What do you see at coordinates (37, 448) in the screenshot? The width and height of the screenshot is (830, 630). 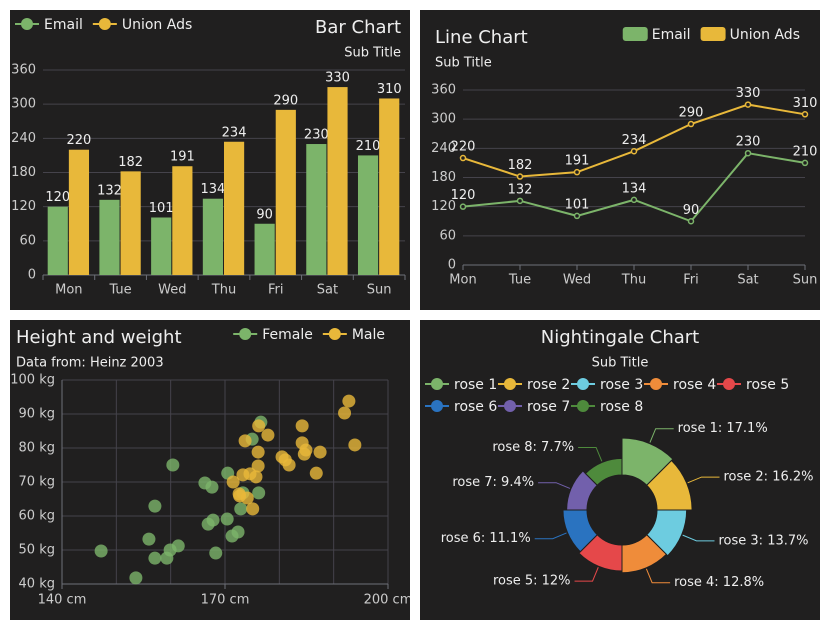 I see `y-tick-label: 80 kg` at bounding box center [37, 448].